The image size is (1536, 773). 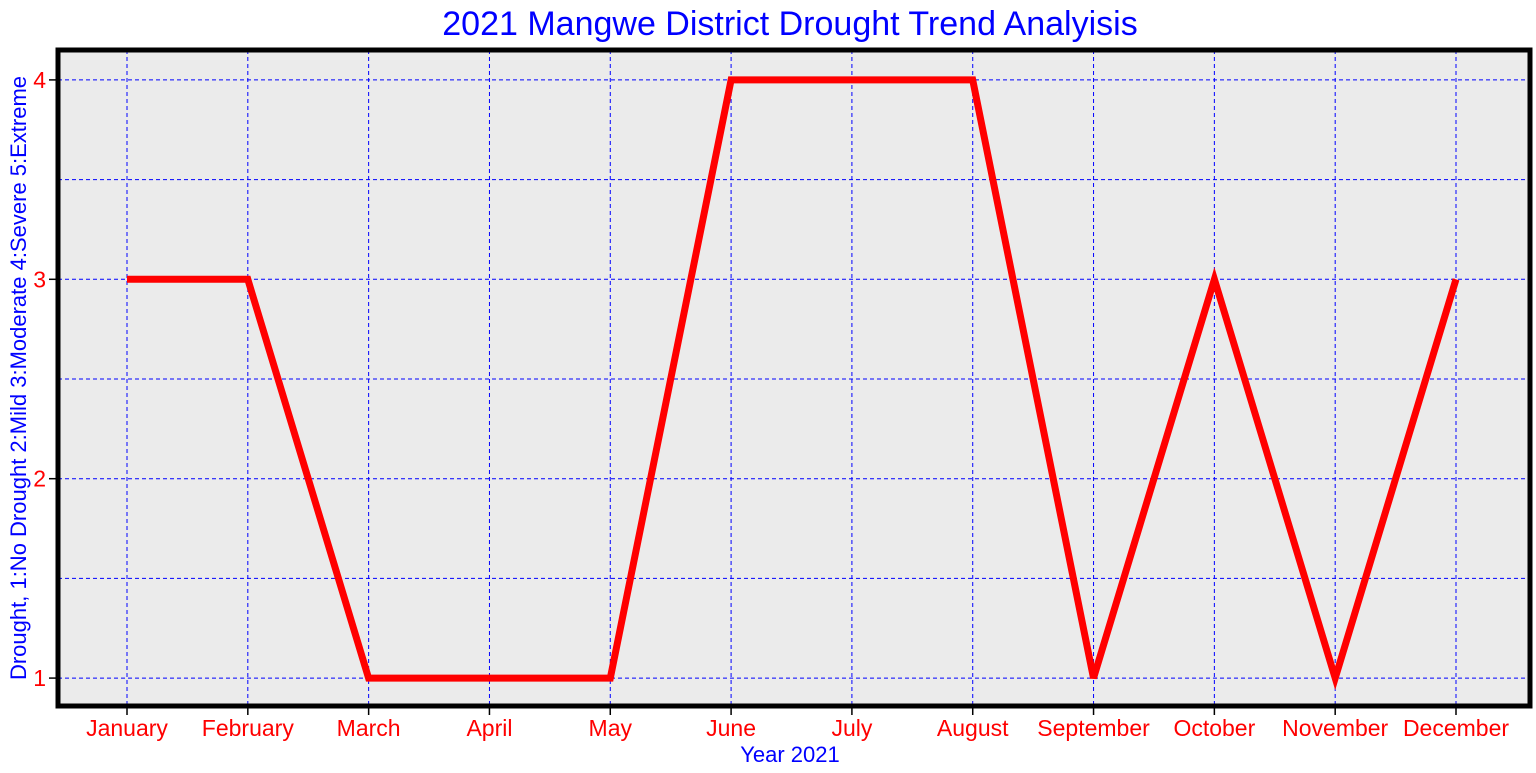 I want to click on x-tick-label: November, so click(x=1335, y=728).